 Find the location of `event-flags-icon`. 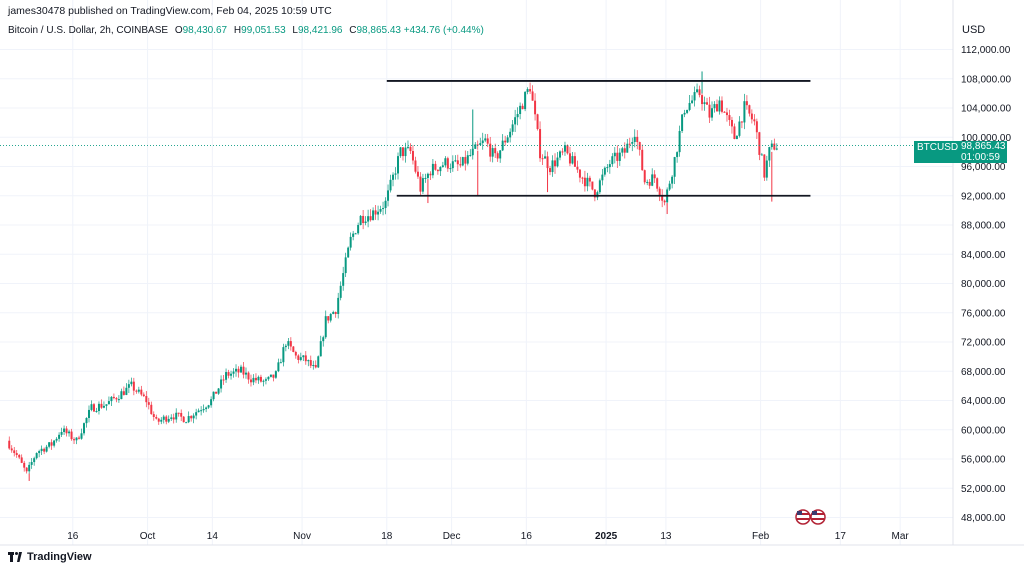

event-flags-icon is located at coordinates (810, 517).